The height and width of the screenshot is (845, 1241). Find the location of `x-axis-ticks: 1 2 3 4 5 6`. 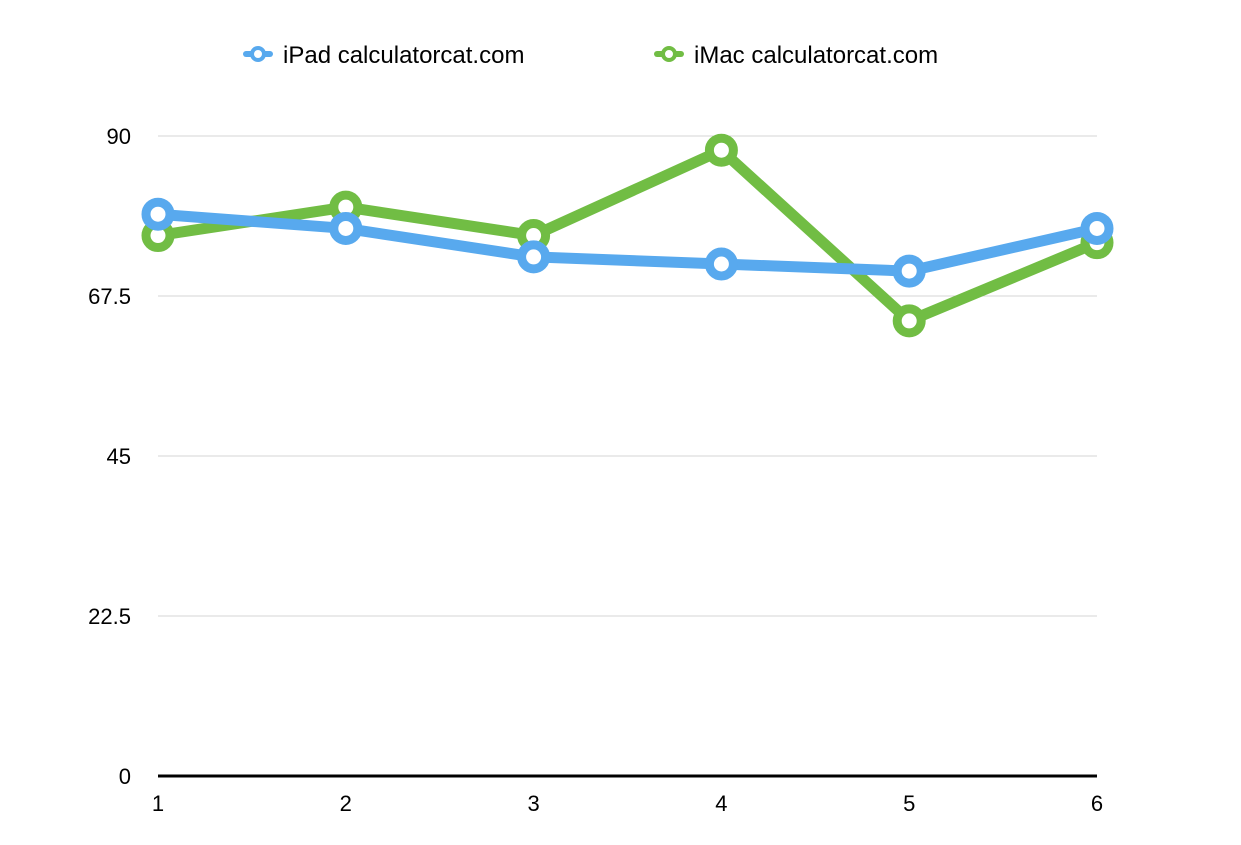

x-axis-ticks: 1 2 3 4 5 6 is located at coordinates (627, 803).